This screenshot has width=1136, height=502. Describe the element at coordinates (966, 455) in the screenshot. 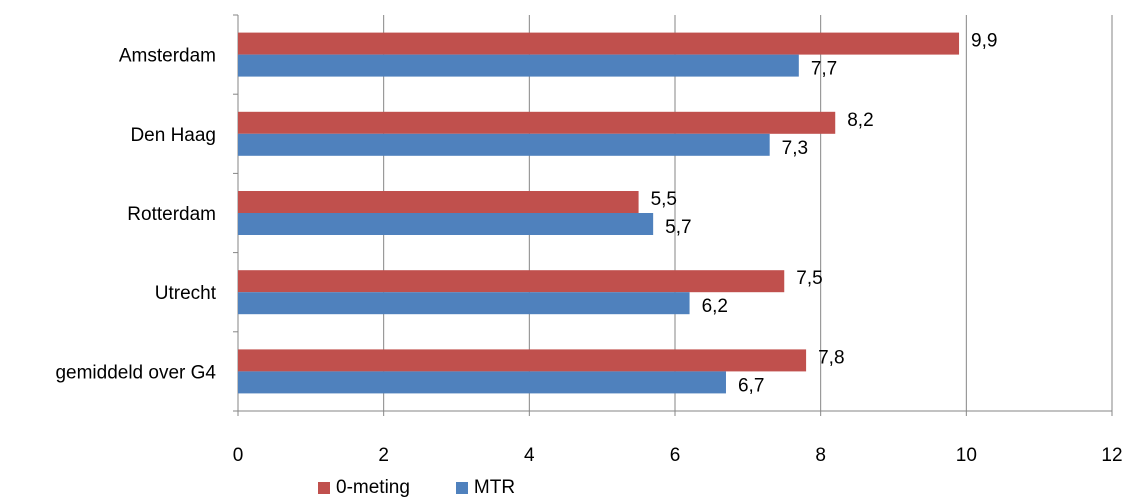

I see `x-tick-label: 10` at that location.